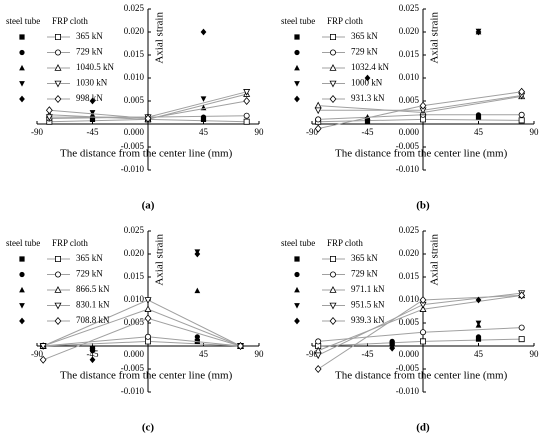 Image resolution: width=550 pixels, height=445 pixels. What do you see at coordinates (368, 289) in the screenshot?
I see `legend-label: 971.1 kN` at bounding box center [368, 289].